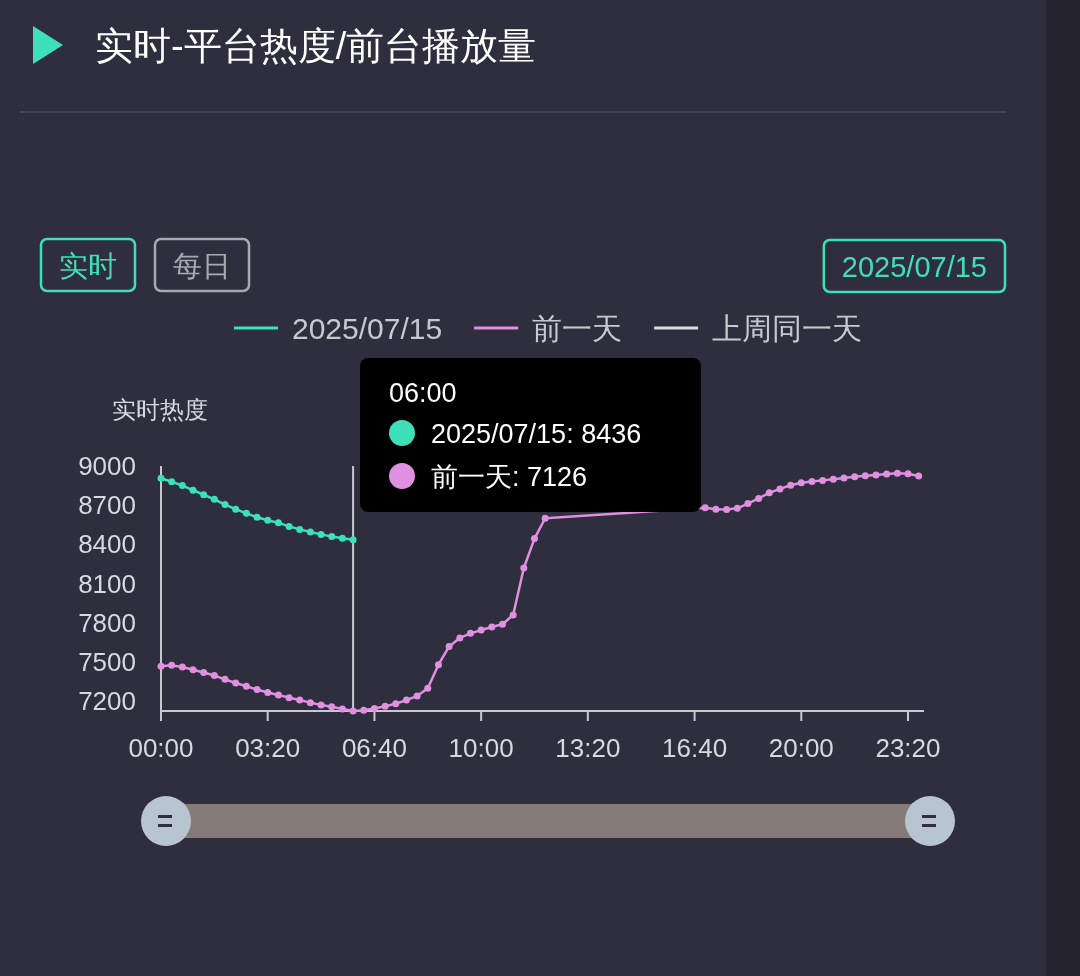  What do you see at coordinates (316, 46) in the screenshot?
I see `chart-title: 实时-平台热度/前台播放量` at bounding box center [316, 46].